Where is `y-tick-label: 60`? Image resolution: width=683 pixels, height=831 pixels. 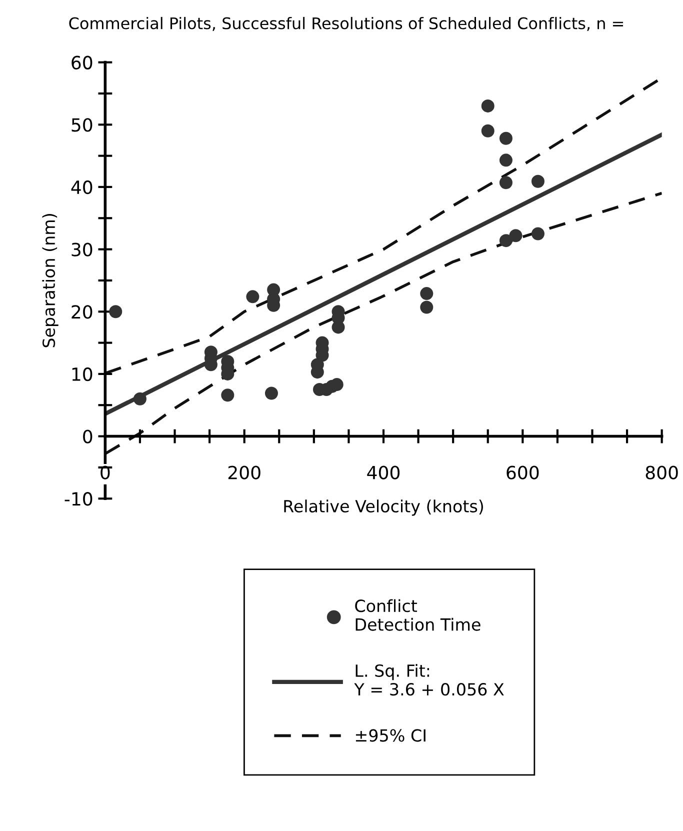
y-tick-label: 60 is located at coordinates (82, 63).